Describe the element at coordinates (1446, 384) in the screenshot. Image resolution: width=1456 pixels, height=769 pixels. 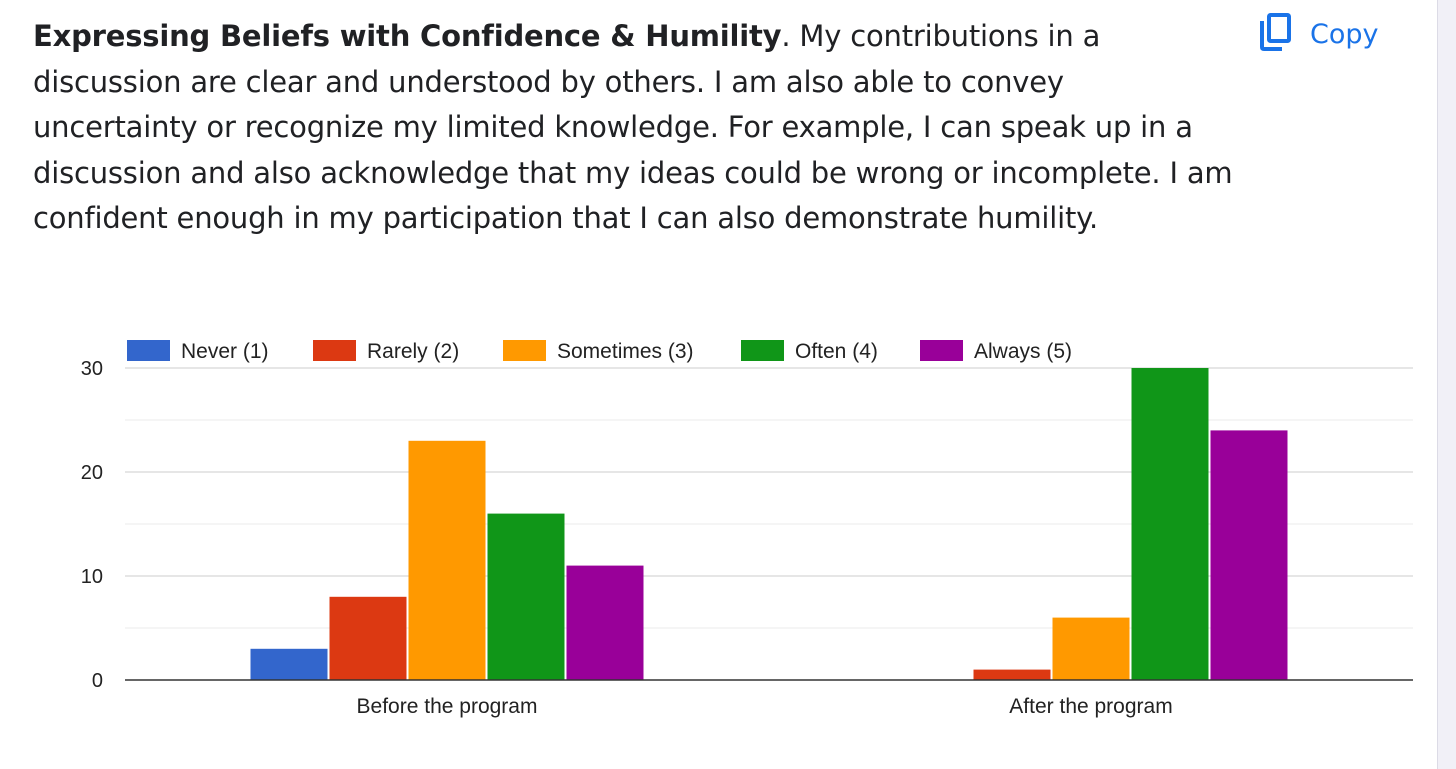
I see `page-scroll-edge` at that location.